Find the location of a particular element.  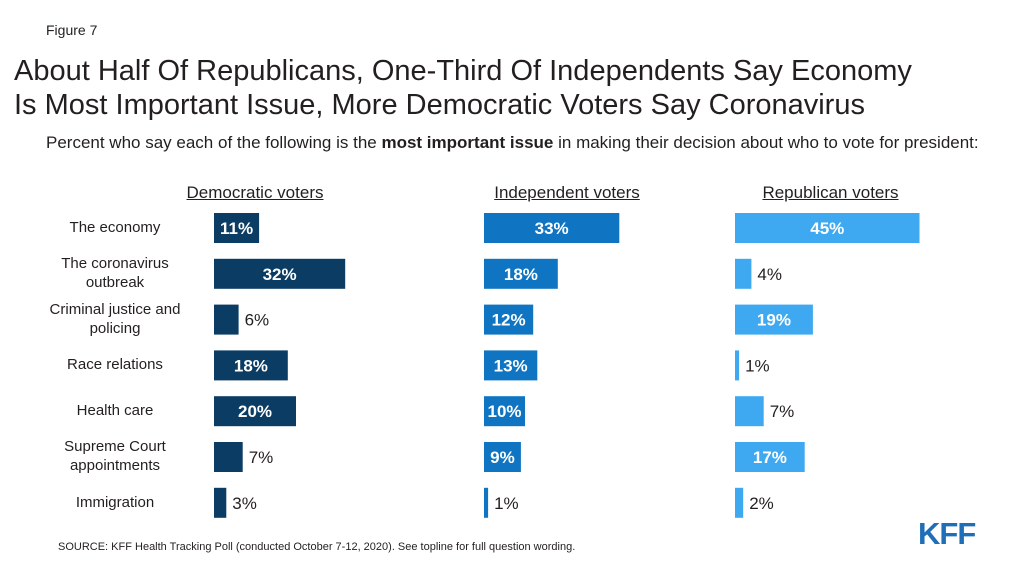

data-label-independent-race-relations: 13% is located at coordinates (511, 365).